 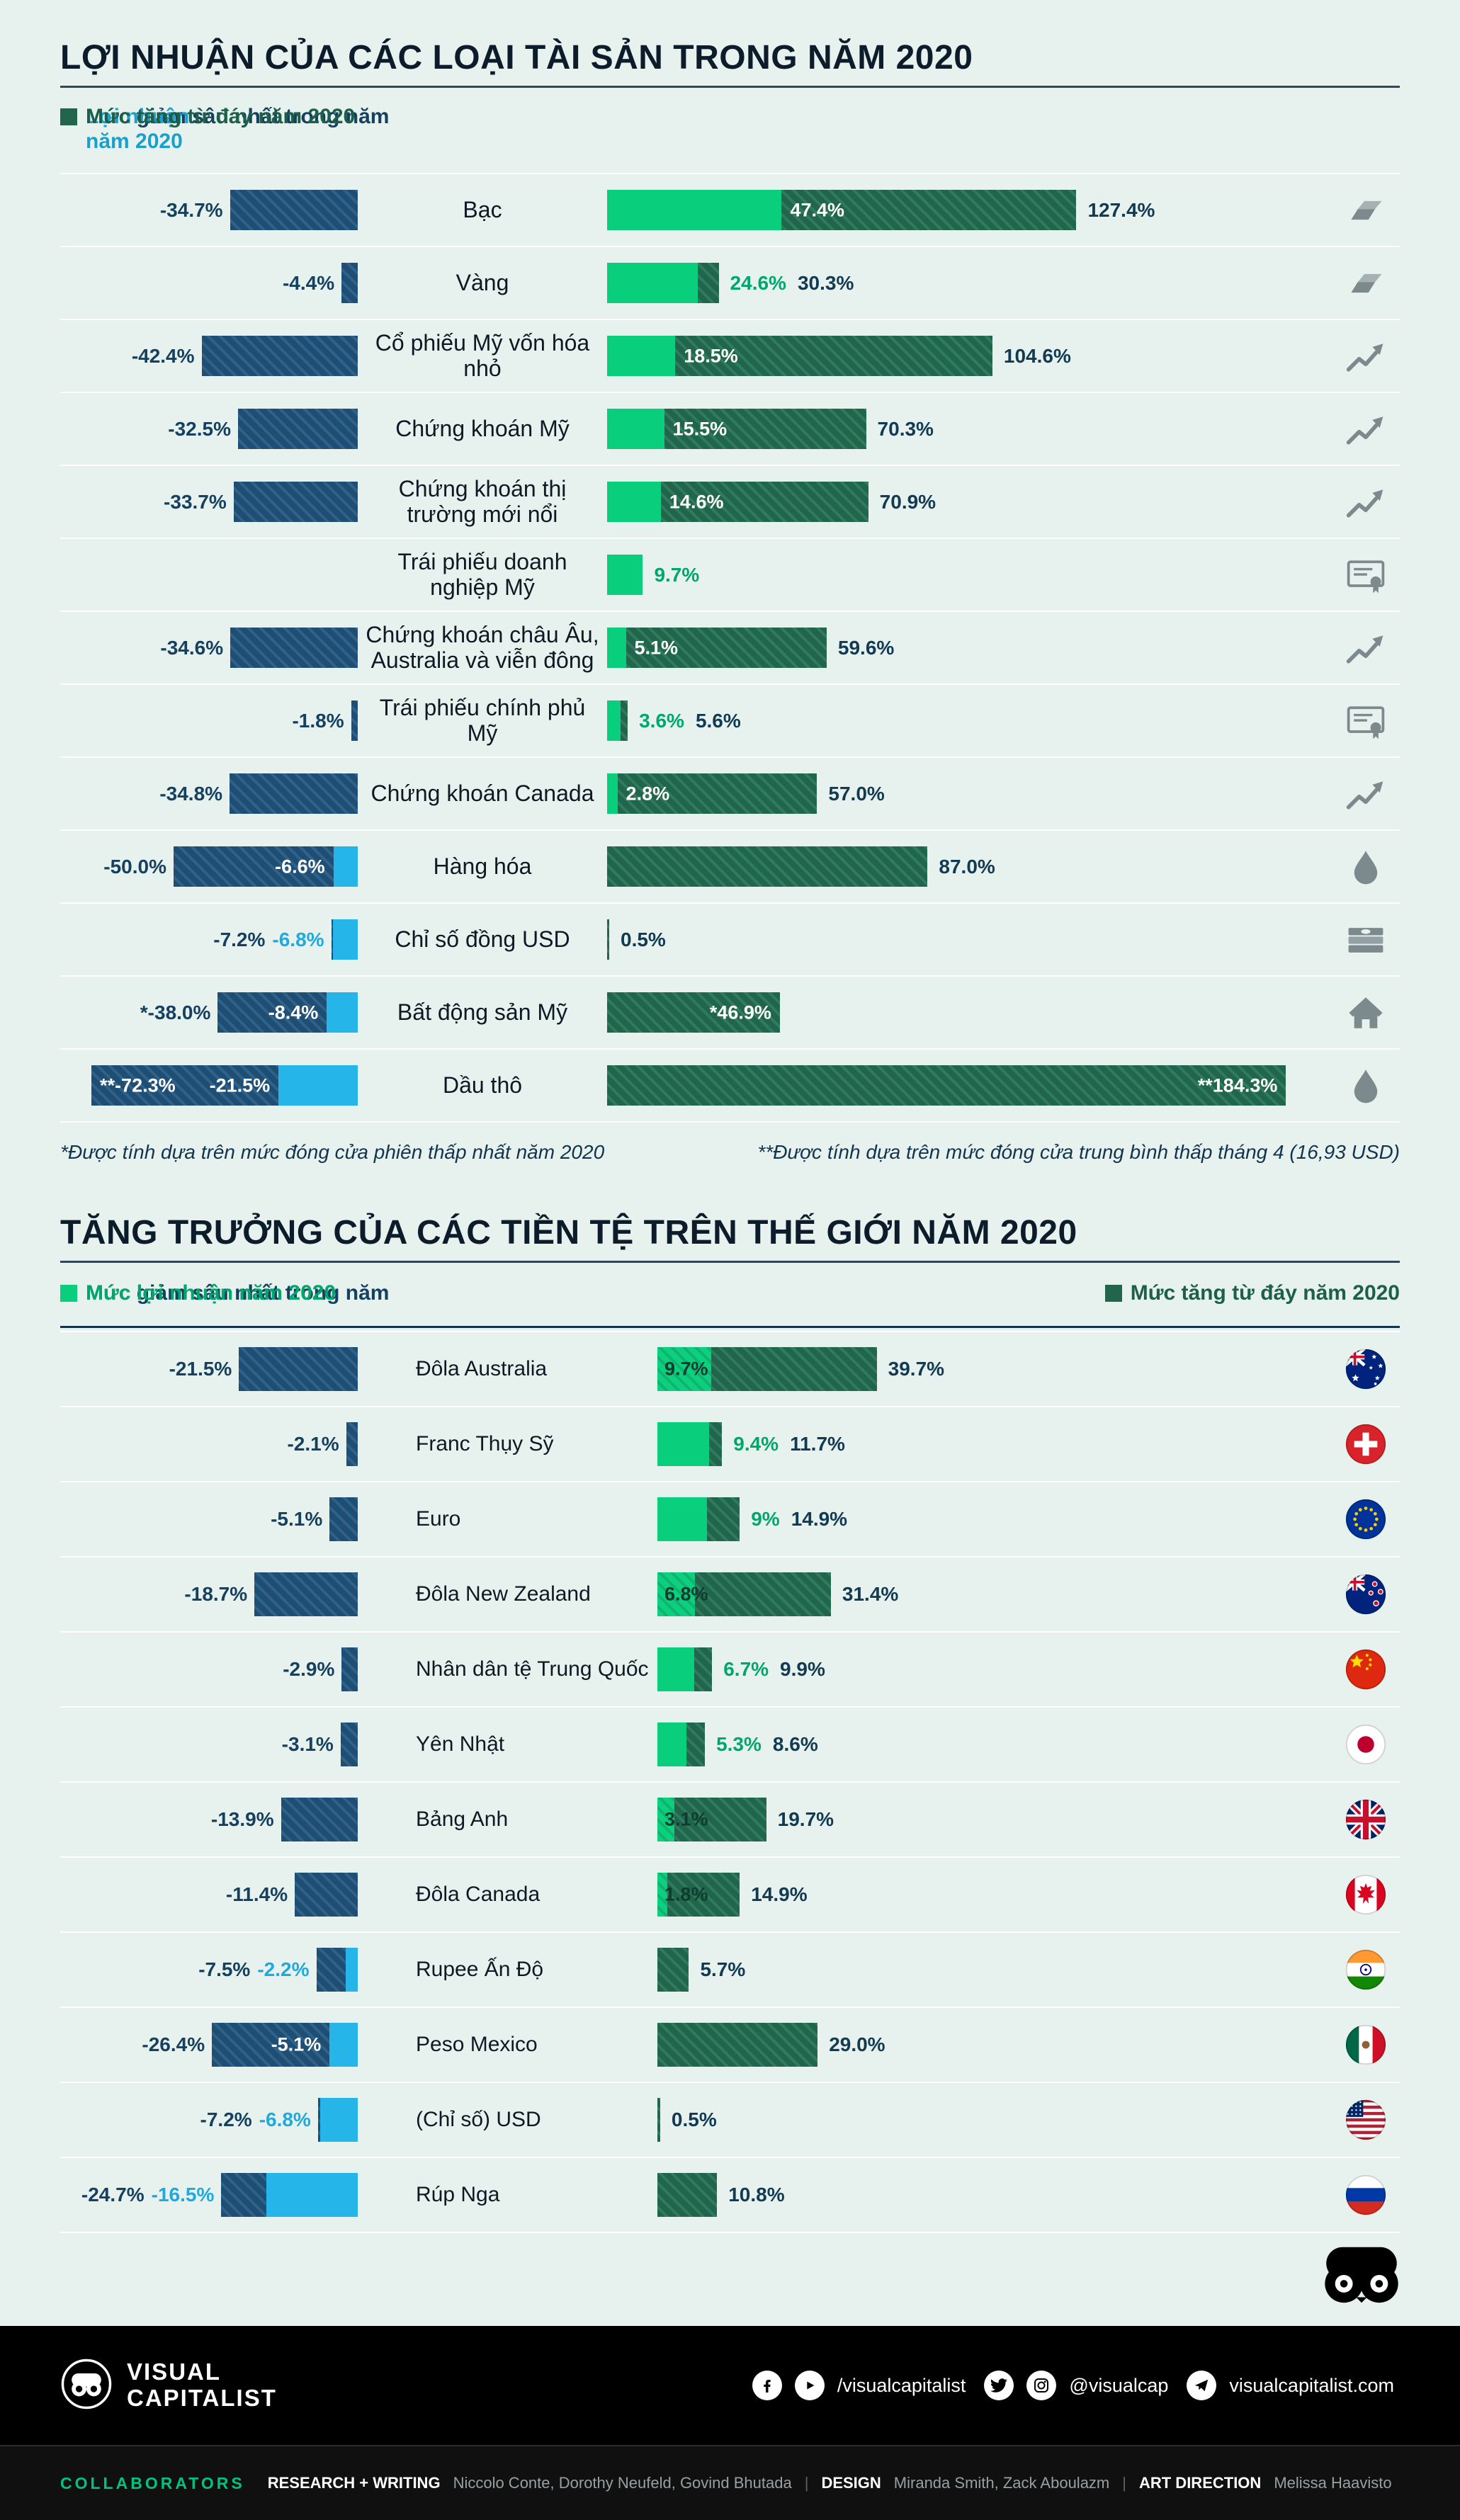 What do you see at coordinates (1366, 1520) in the screenshot?
I see `flag-eu-icon` at bounding box center [1366, 1520].